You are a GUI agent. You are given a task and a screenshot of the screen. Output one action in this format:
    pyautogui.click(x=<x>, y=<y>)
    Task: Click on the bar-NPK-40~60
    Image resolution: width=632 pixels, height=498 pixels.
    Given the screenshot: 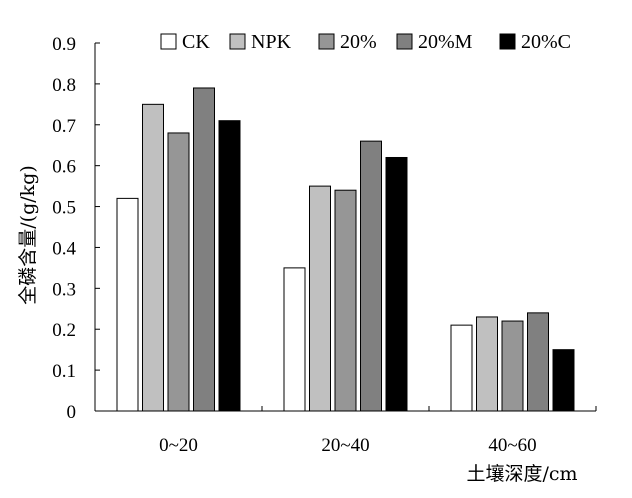 What is the action you would take?
    pyautogui.click(x=487, y=364)
    